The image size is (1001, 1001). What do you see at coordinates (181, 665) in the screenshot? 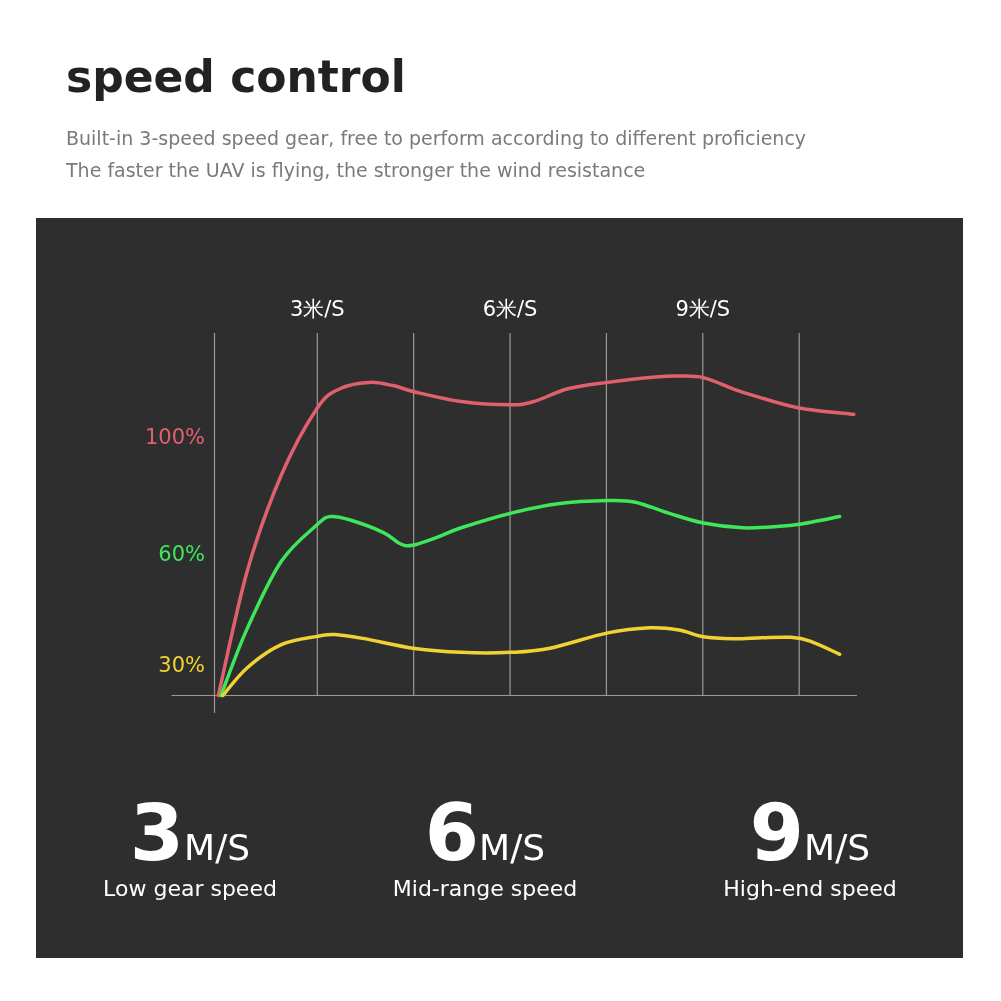
I see `series-label: 30%` at bounding box center [181, 665].